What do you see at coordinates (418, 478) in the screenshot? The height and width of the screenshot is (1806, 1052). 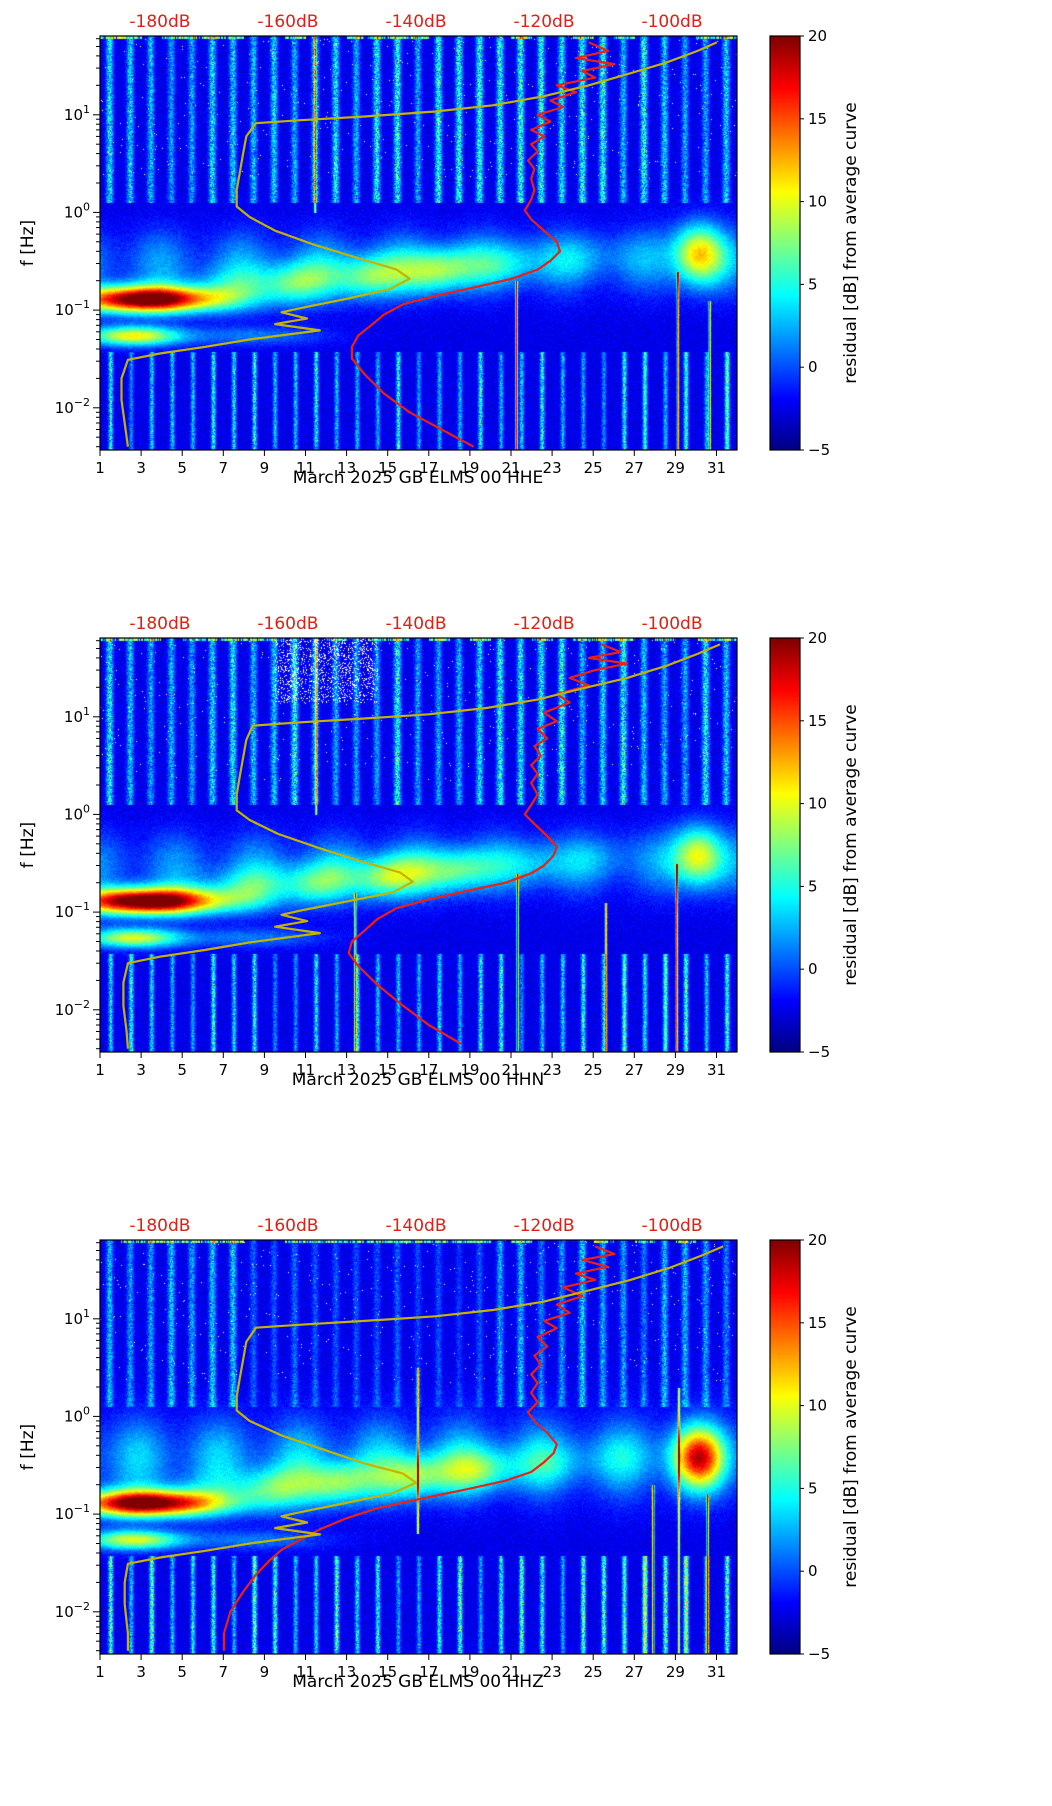 I see `x-axis-label: March 2025 GB ELMS 00 HHE` at bounding box center [418, 478].